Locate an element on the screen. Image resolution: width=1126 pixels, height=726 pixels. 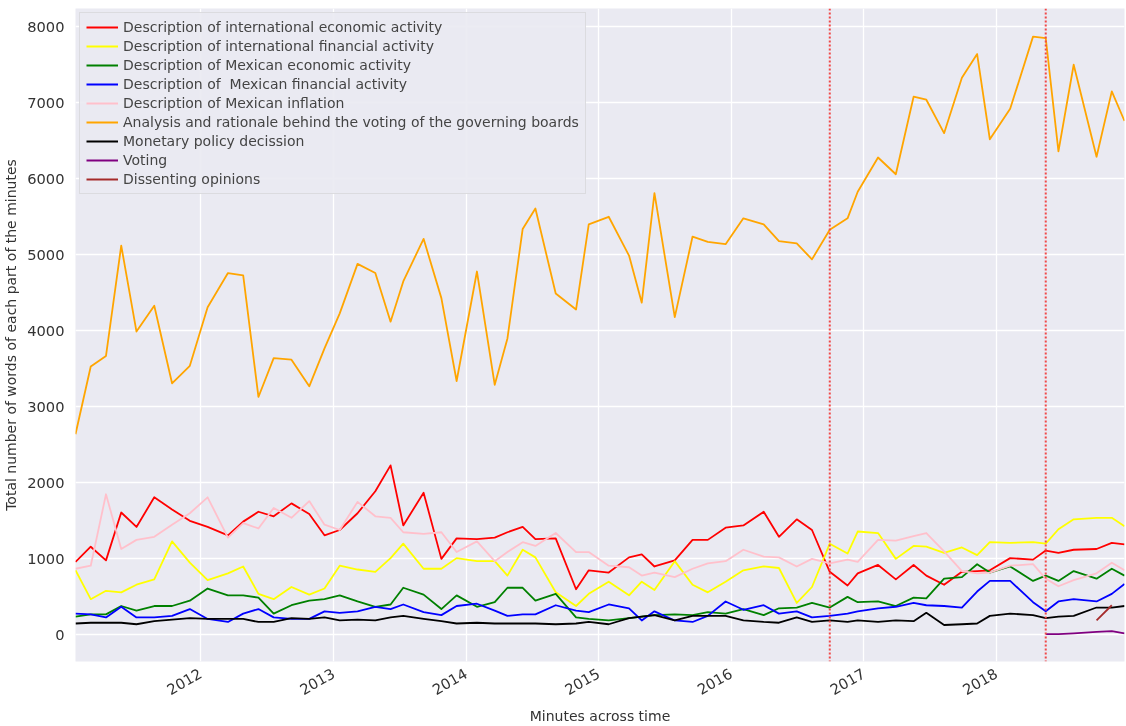
legend-label: Dissenting opinions is located at coordinates (192, 179).